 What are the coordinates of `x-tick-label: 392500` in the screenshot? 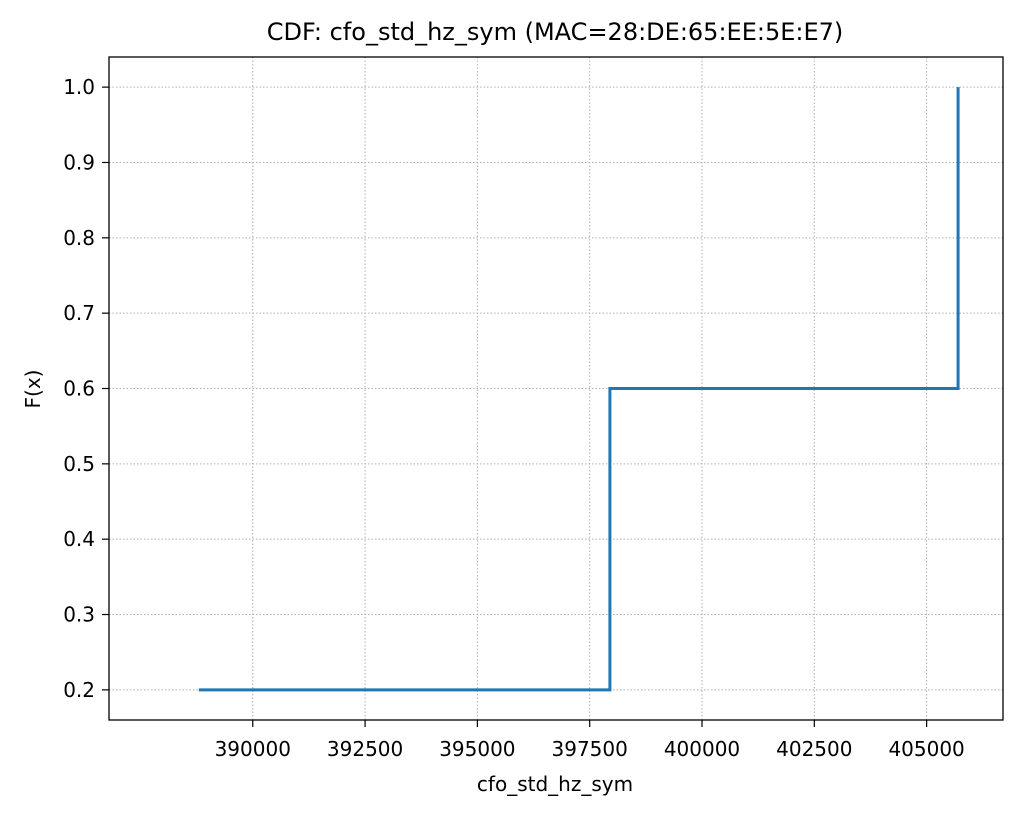 It's located at (365, 749).